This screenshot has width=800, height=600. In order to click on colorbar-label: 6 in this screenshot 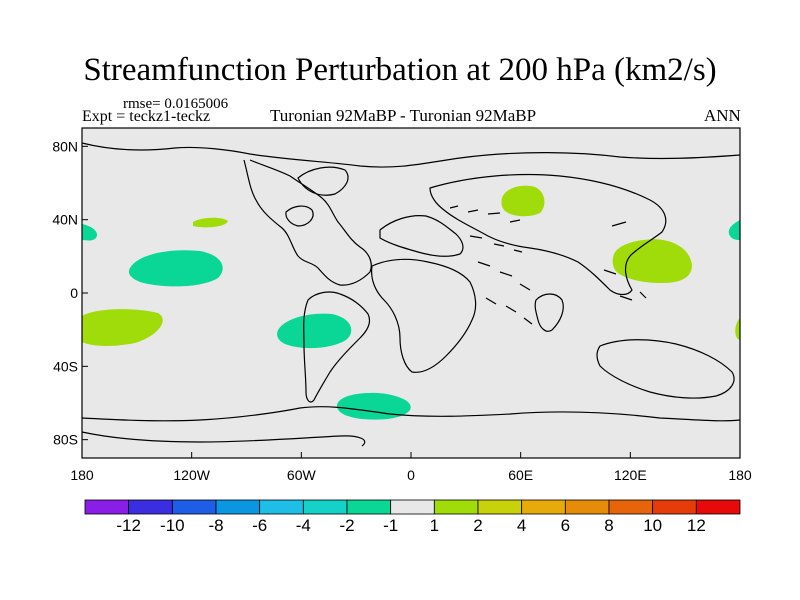, I will do `click(565, 525)`.